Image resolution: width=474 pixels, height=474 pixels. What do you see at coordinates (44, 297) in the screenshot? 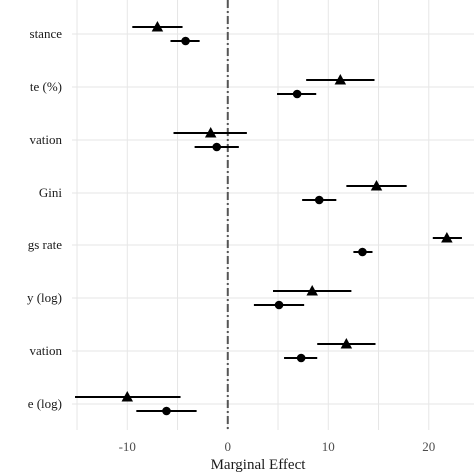
I see `category-label: y (log)` at bounding box center [44, 297].